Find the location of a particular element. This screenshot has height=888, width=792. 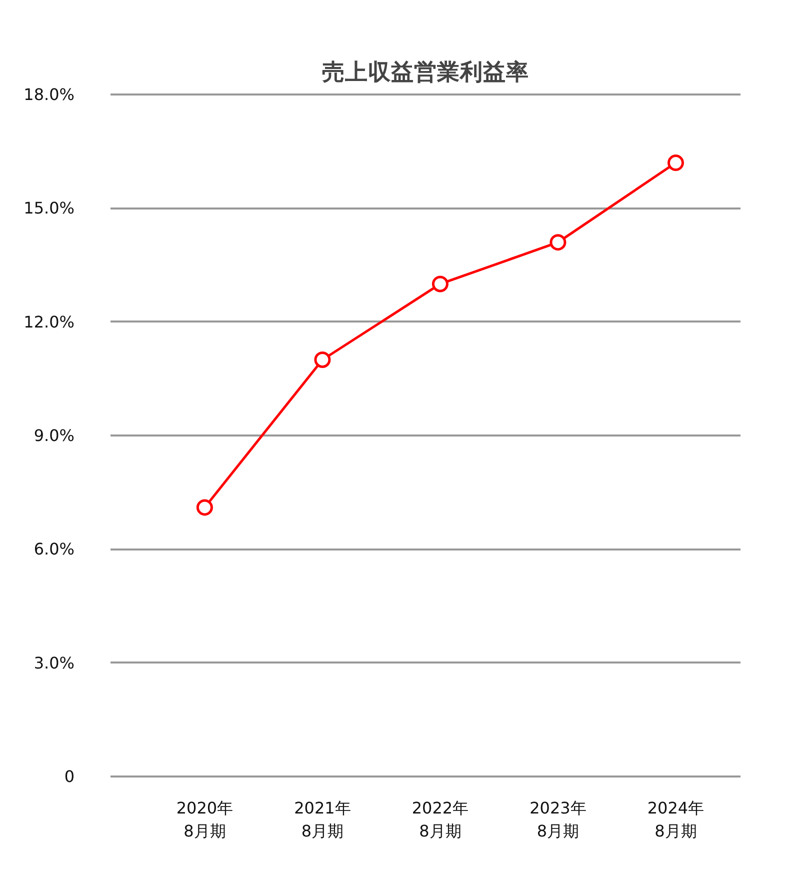

x-tick-label: 2024年 8月期 is located at coordinates (675, 819).